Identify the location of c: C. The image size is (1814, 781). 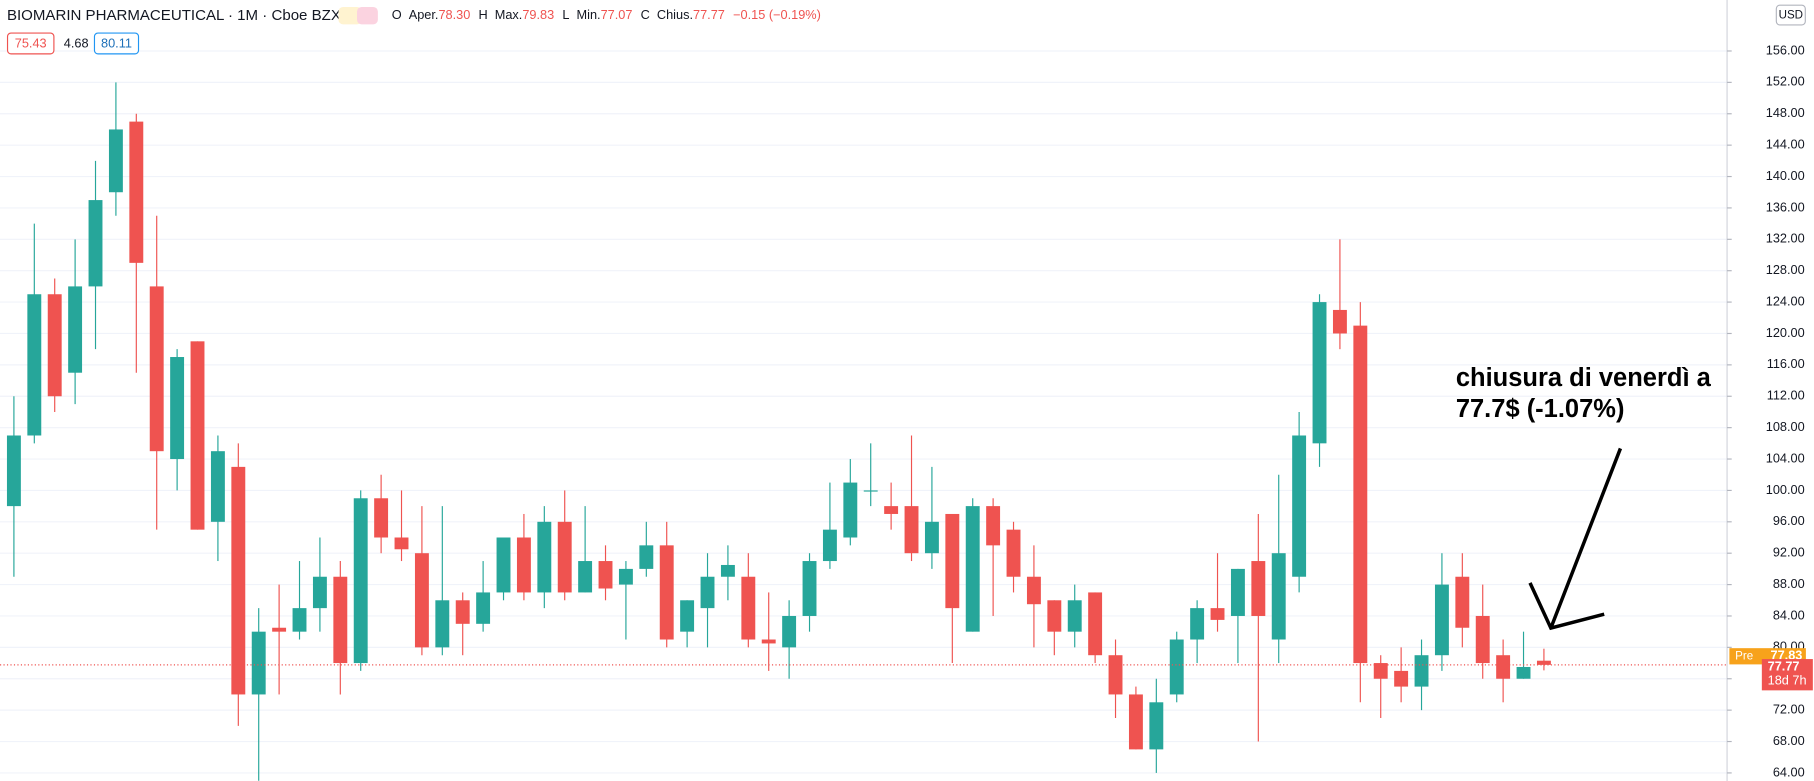
(645, 15).